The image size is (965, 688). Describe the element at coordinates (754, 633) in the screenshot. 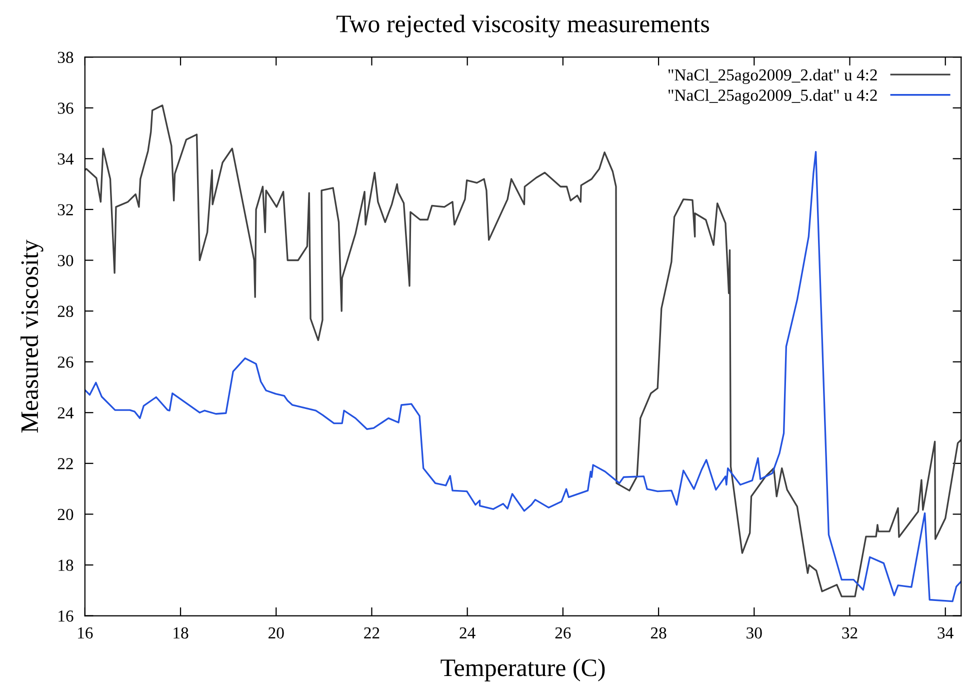

I see `x-tick-label: 30` at that location.